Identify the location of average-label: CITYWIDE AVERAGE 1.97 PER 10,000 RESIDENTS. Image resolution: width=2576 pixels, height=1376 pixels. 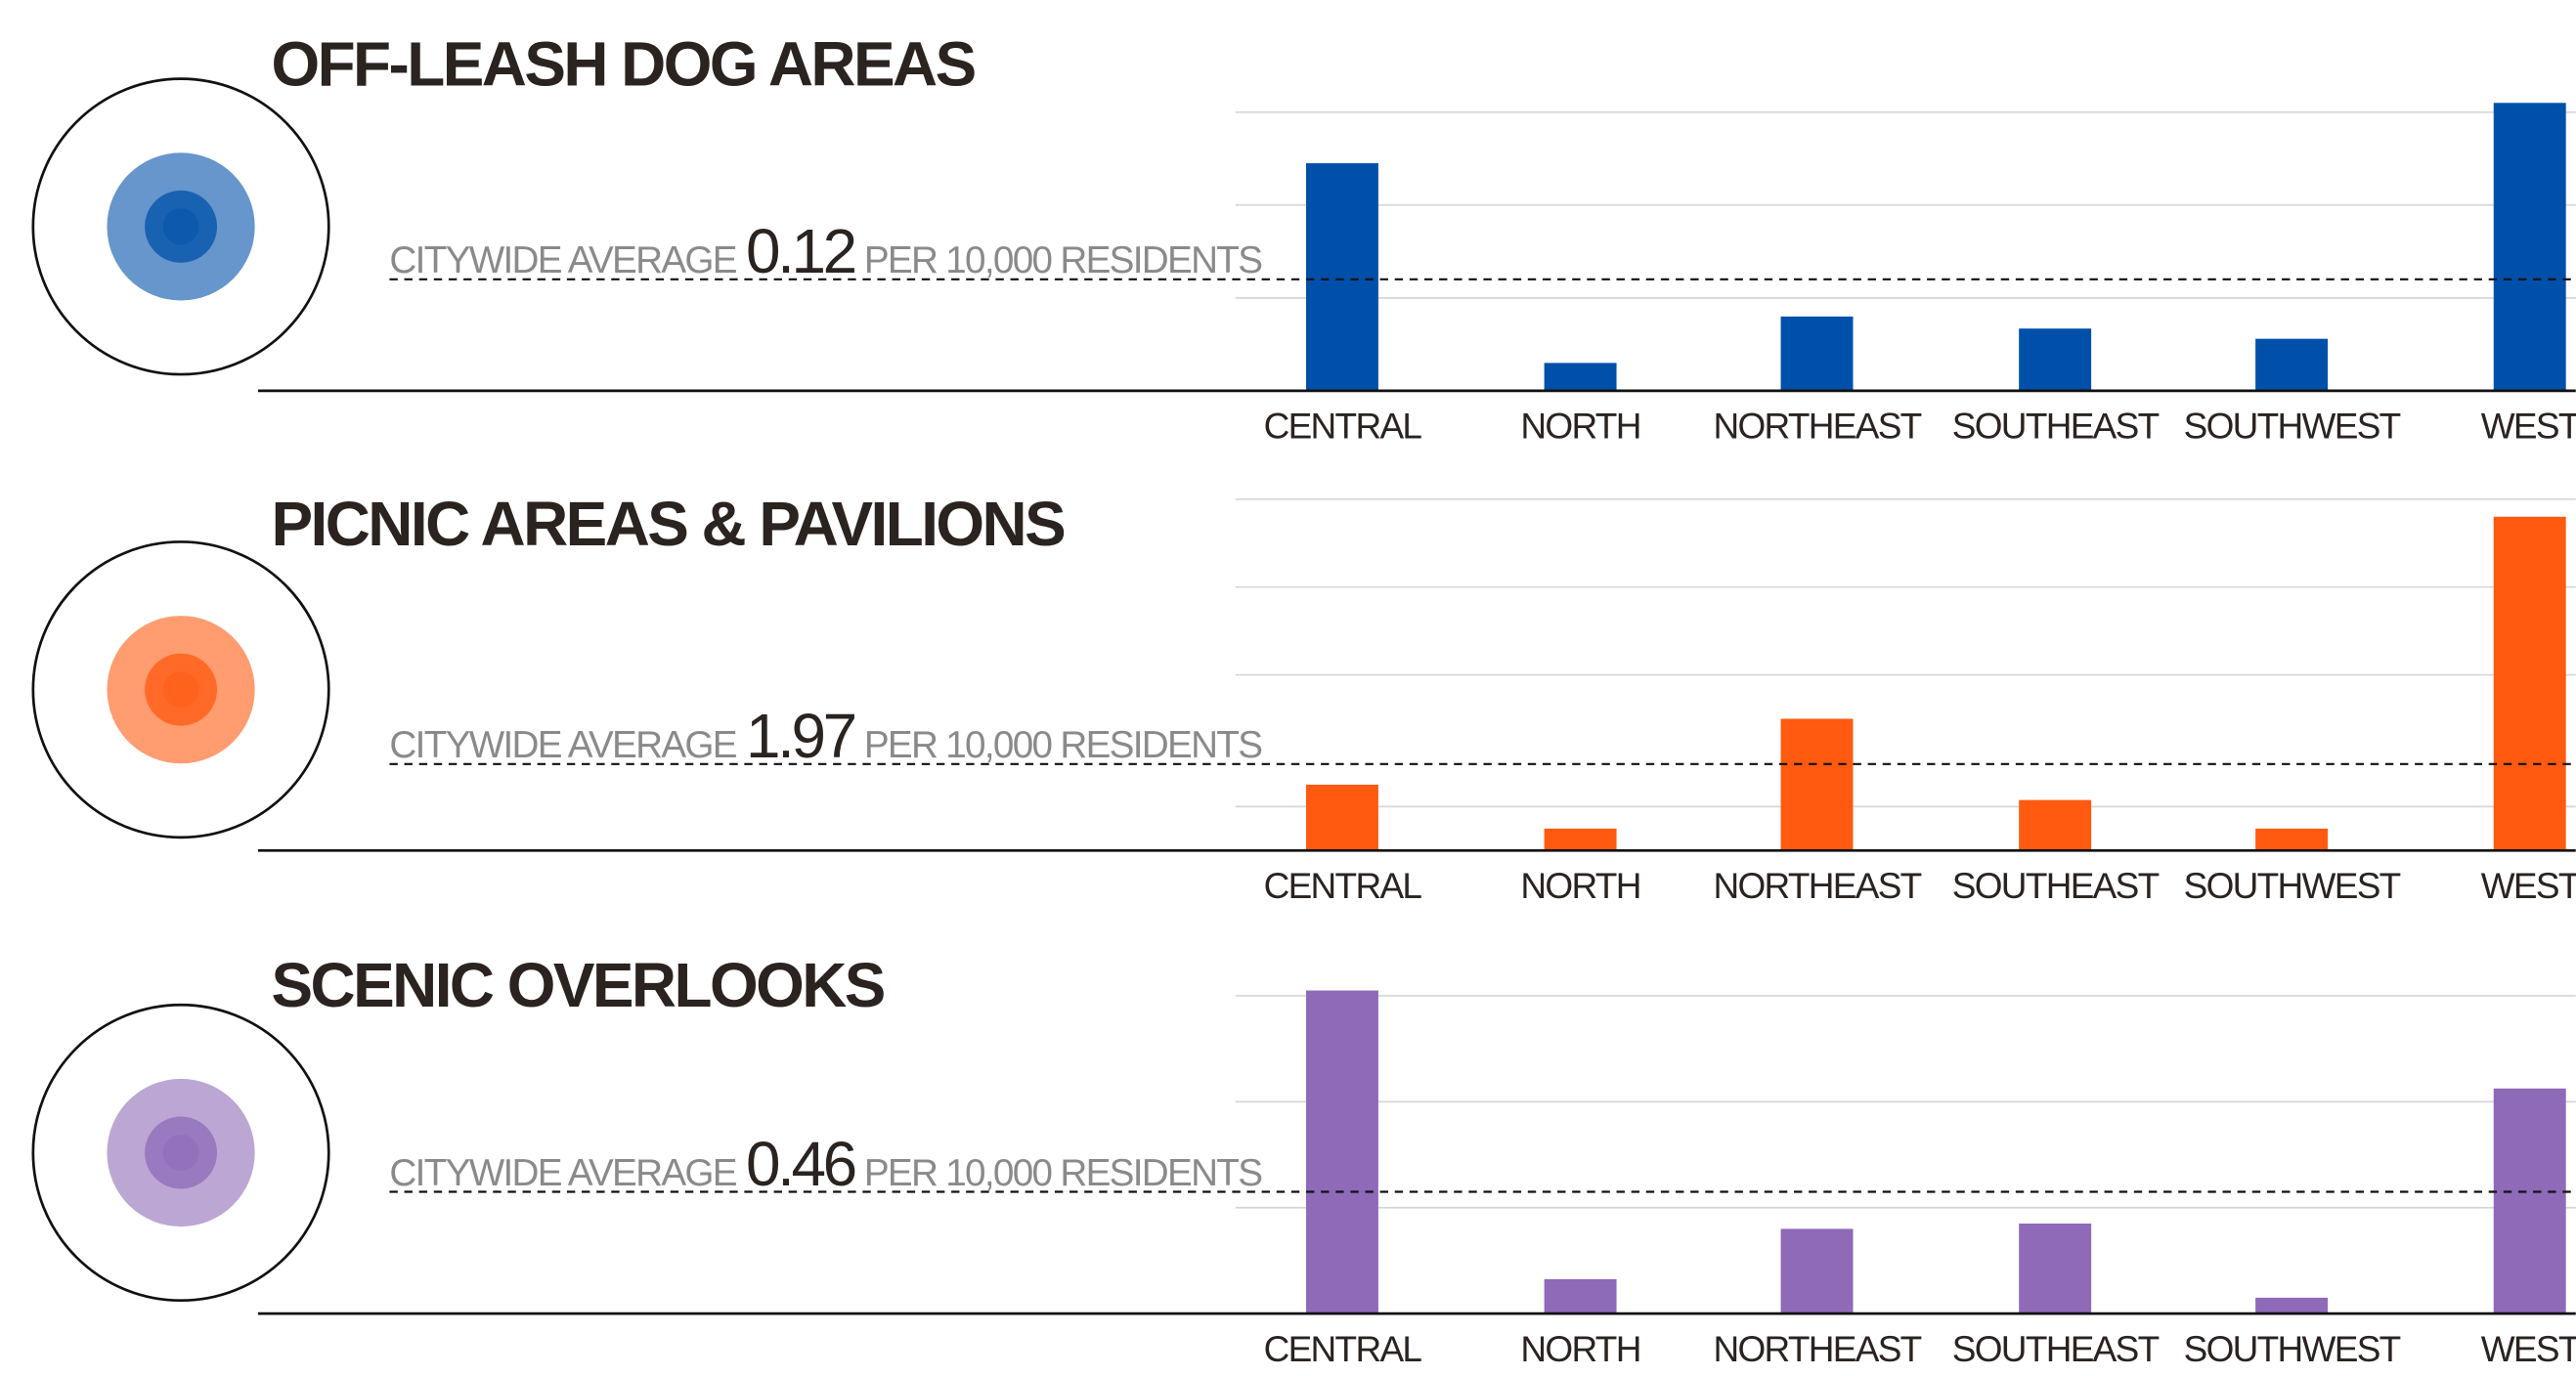
(825, 736).